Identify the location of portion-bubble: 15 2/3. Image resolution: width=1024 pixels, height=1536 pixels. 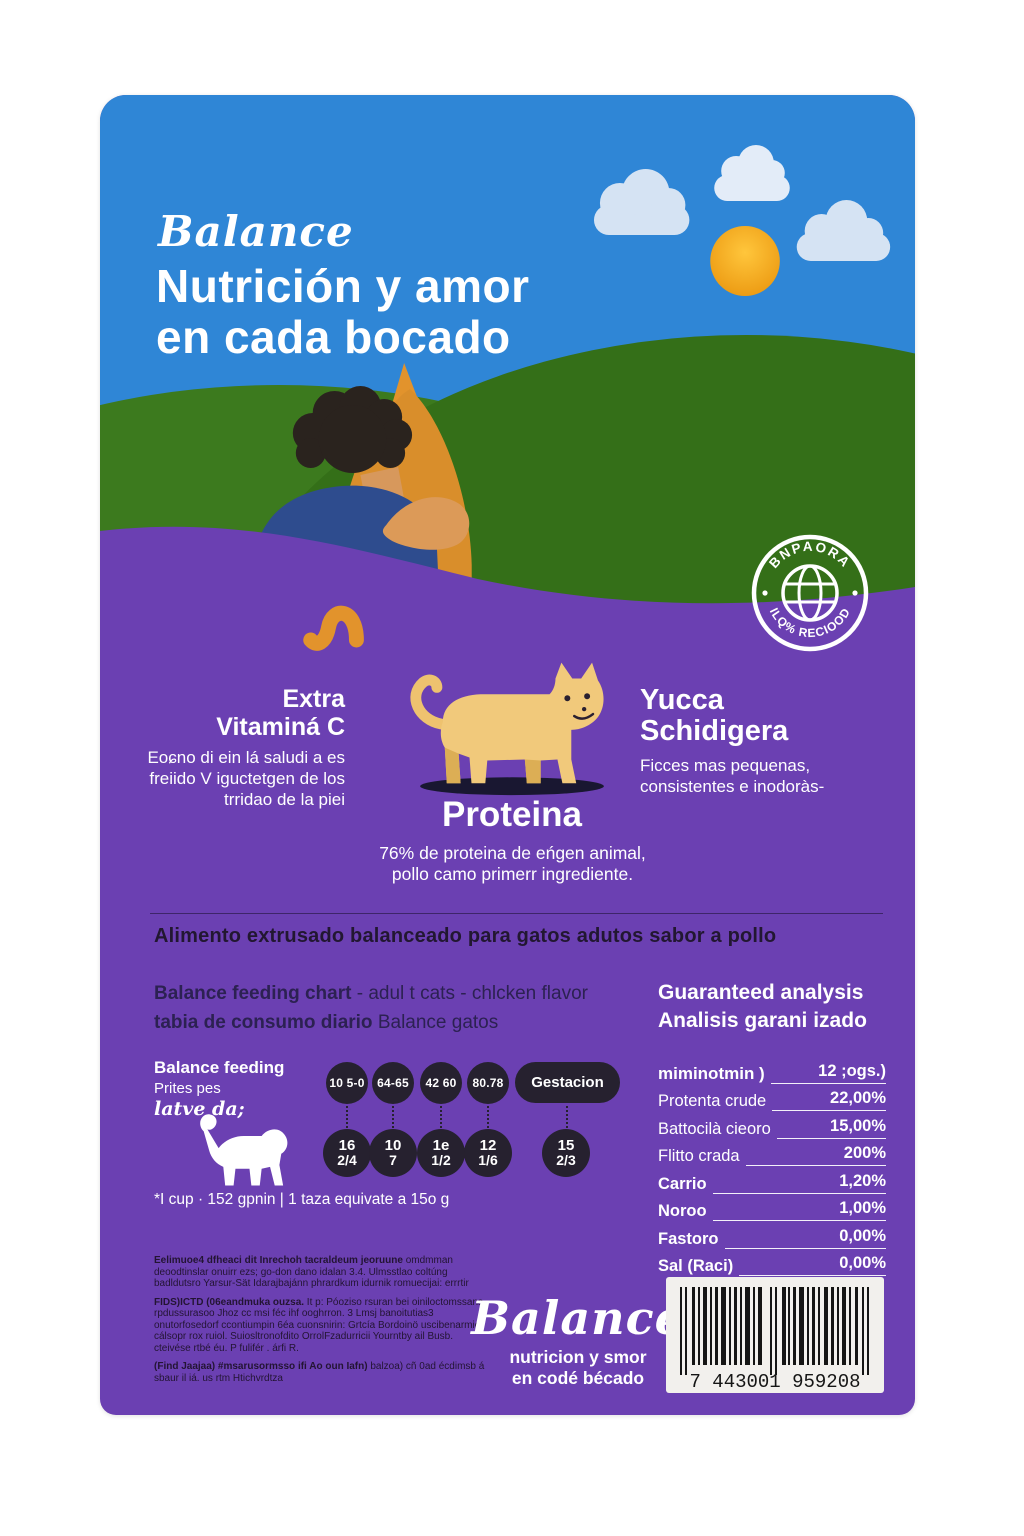
(566, 1153).